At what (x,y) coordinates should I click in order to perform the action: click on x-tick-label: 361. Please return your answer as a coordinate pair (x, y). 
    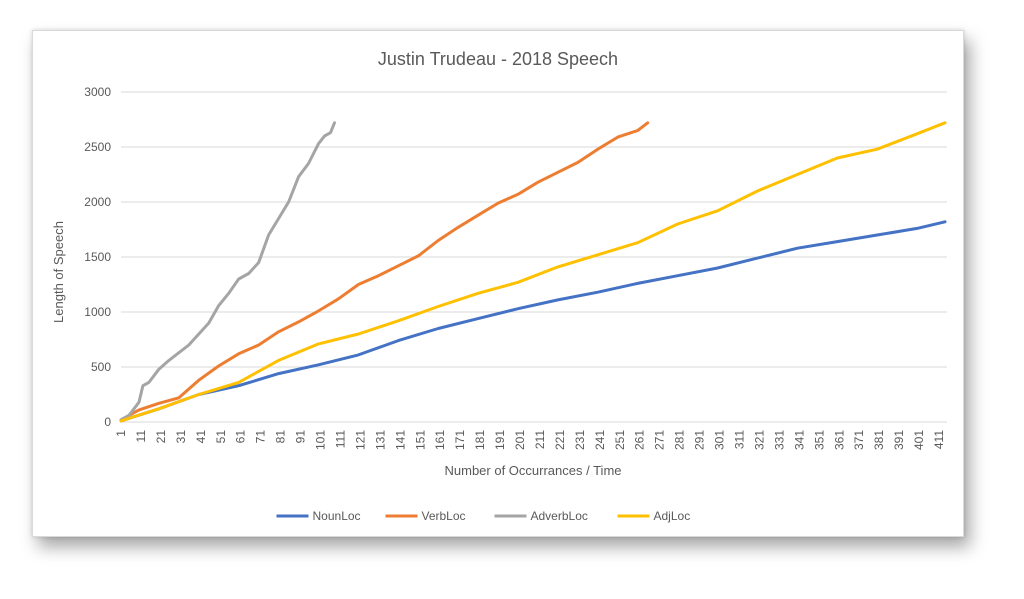
    Looking at the image, I should click on (839, 440).